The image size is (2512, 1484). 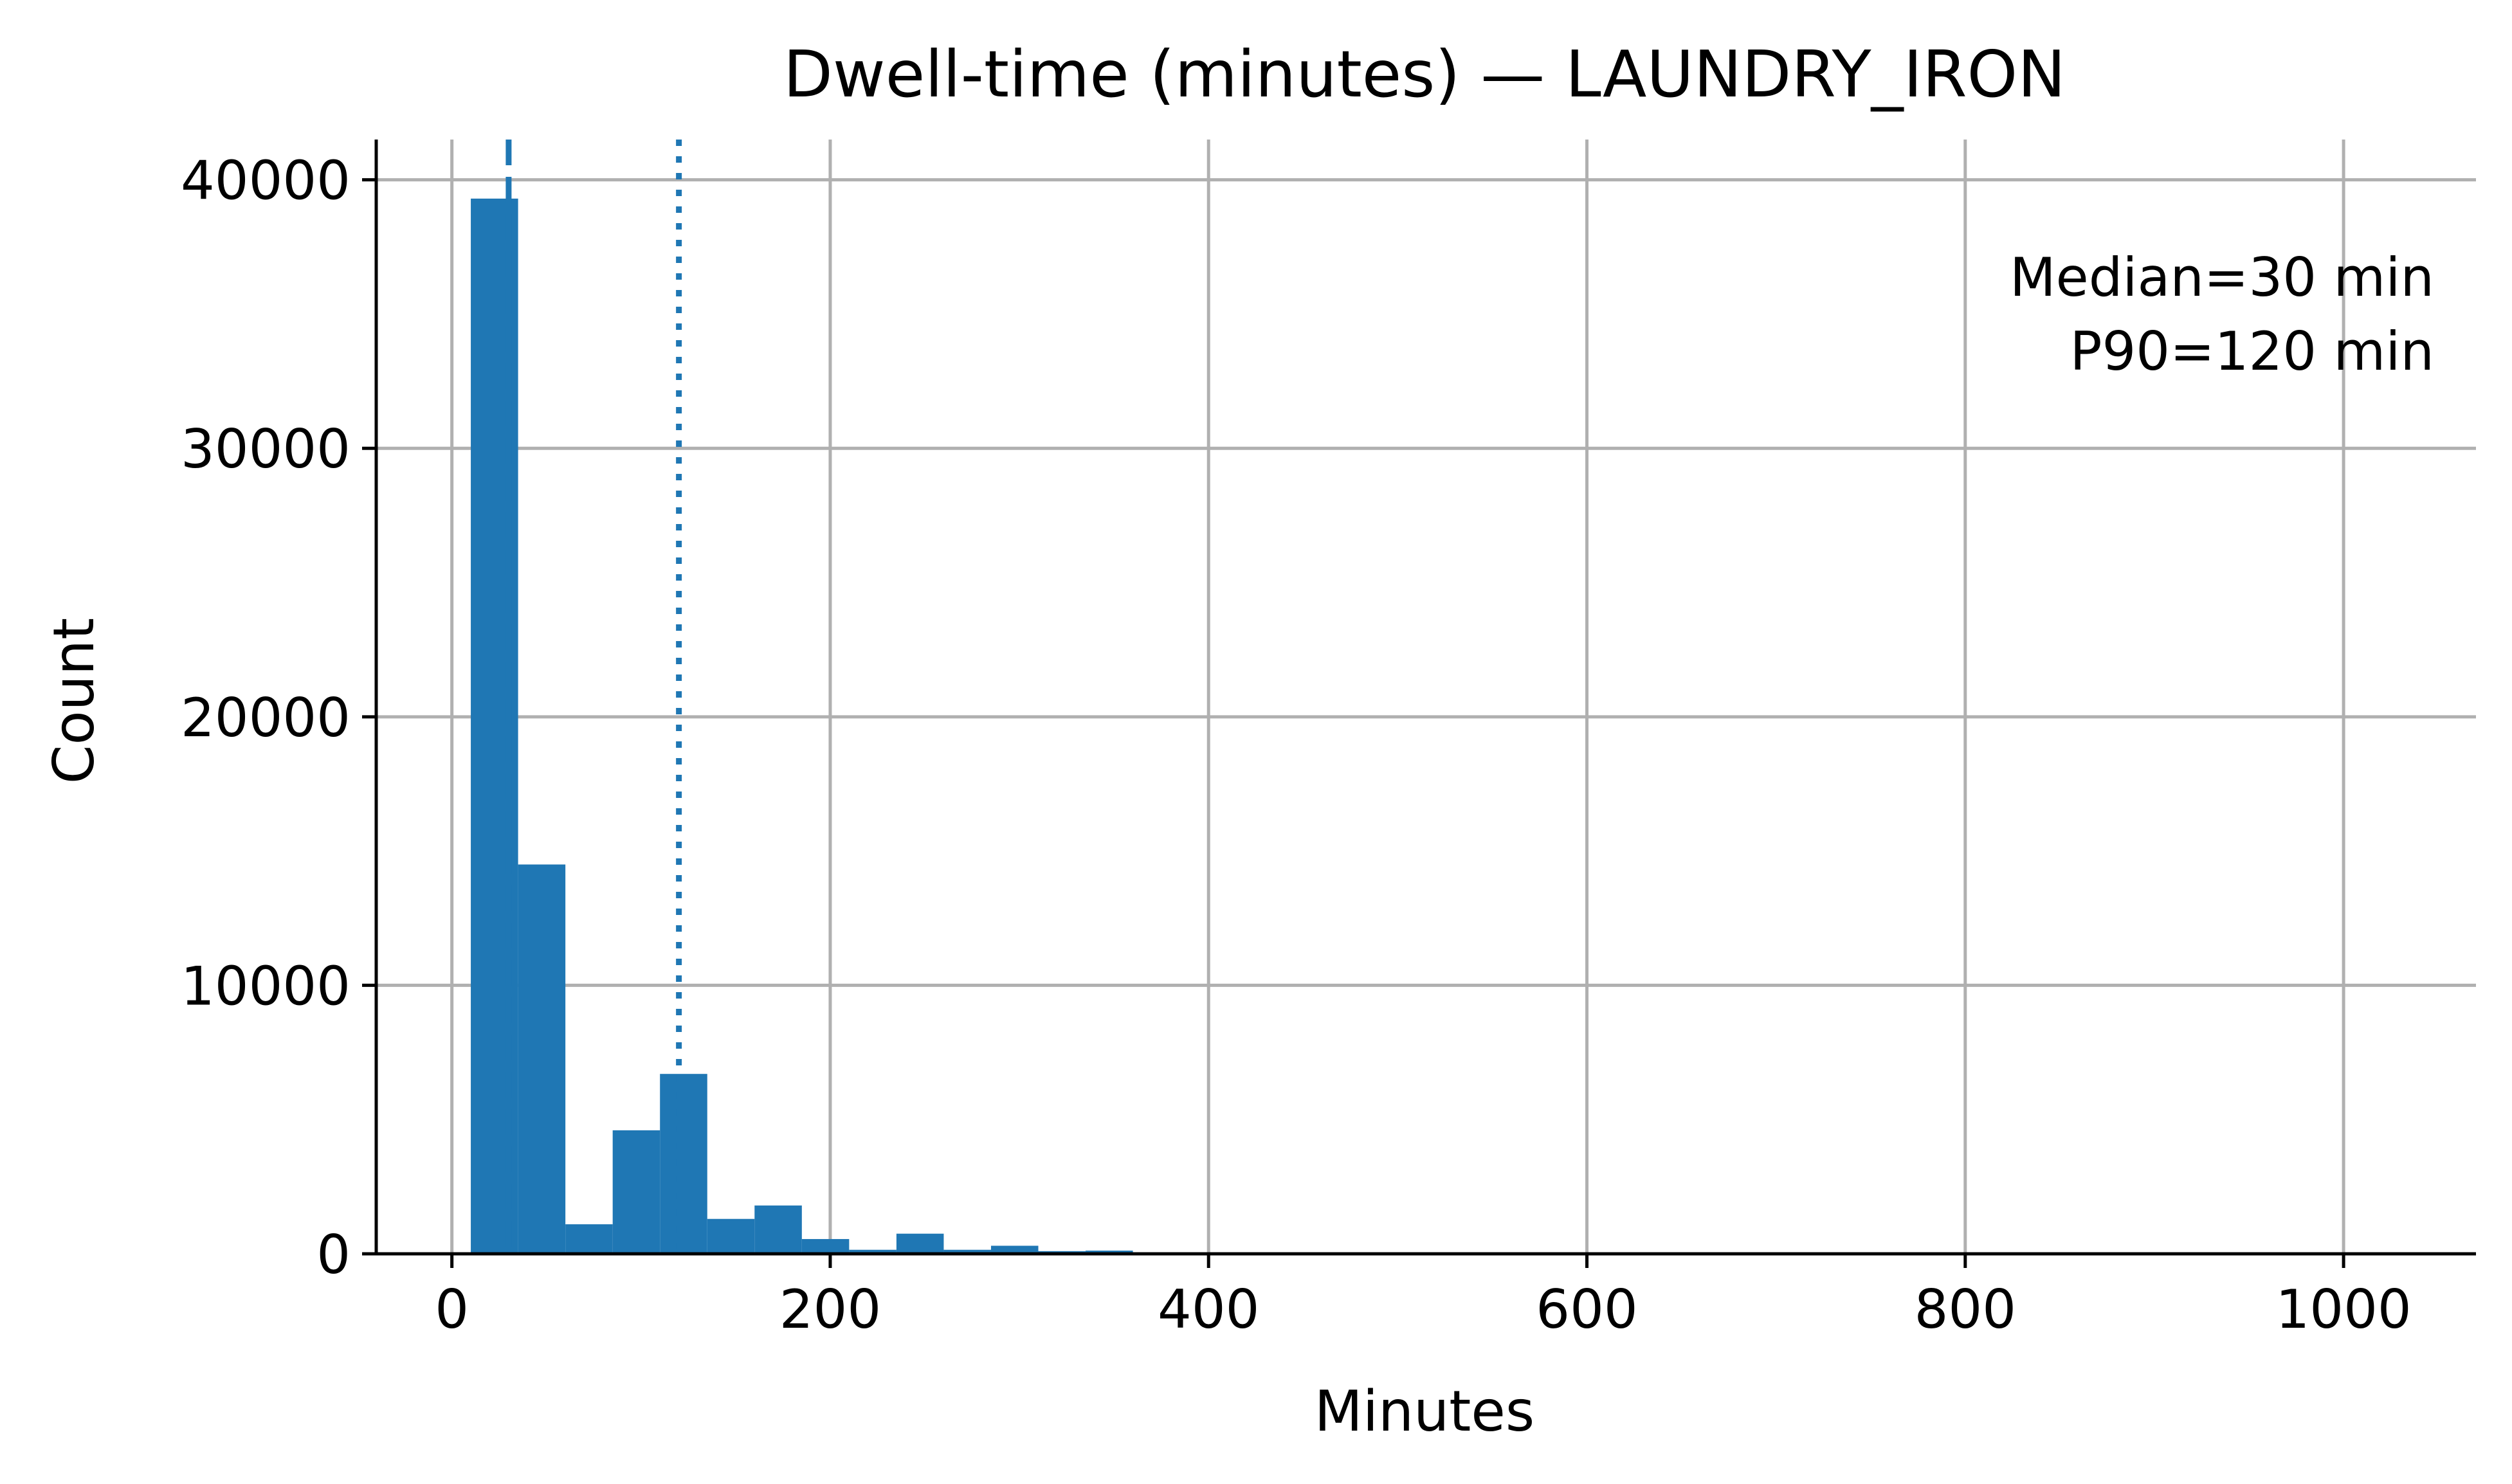 I want to click on x-tick-label-3: 600, so click(x=1586, y=1309).